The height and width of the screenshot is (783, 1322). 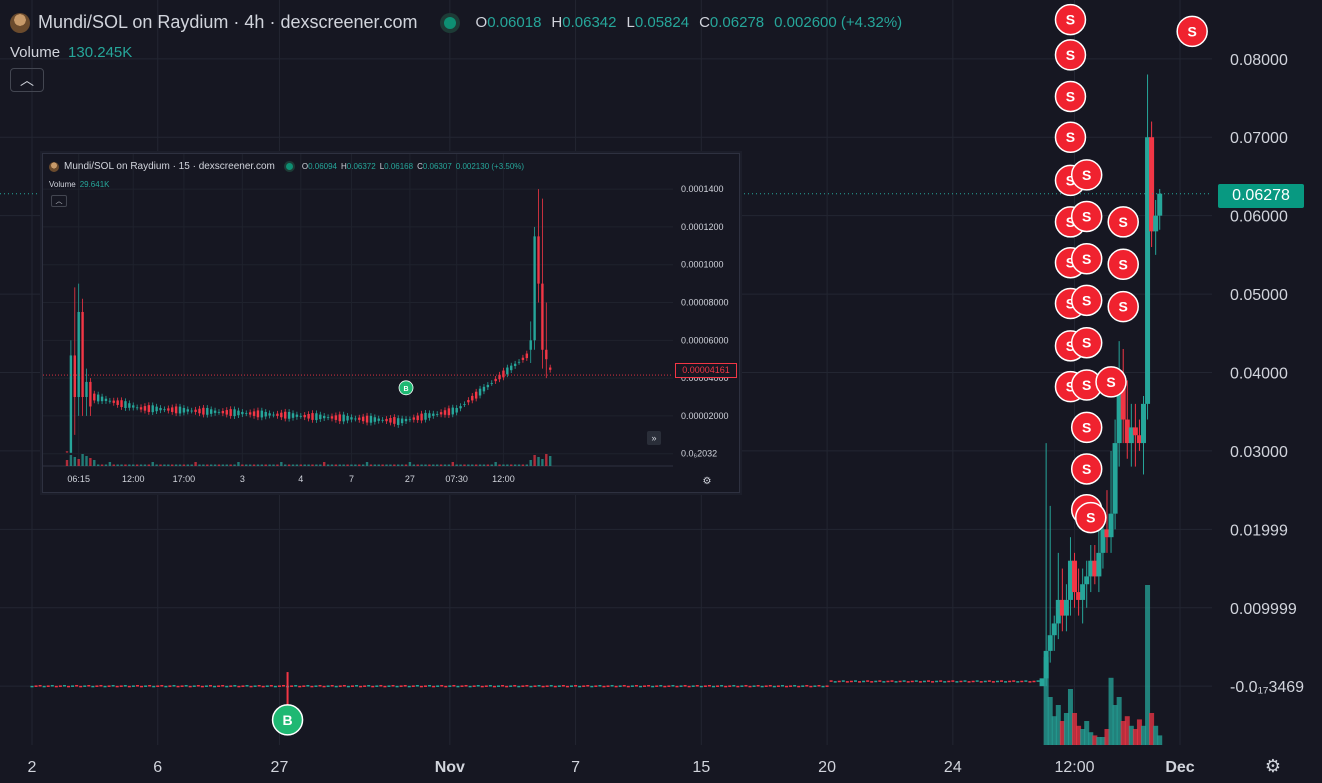 I want to click on volume-readout: Volume 130.245K, so click(x=71, y=52).